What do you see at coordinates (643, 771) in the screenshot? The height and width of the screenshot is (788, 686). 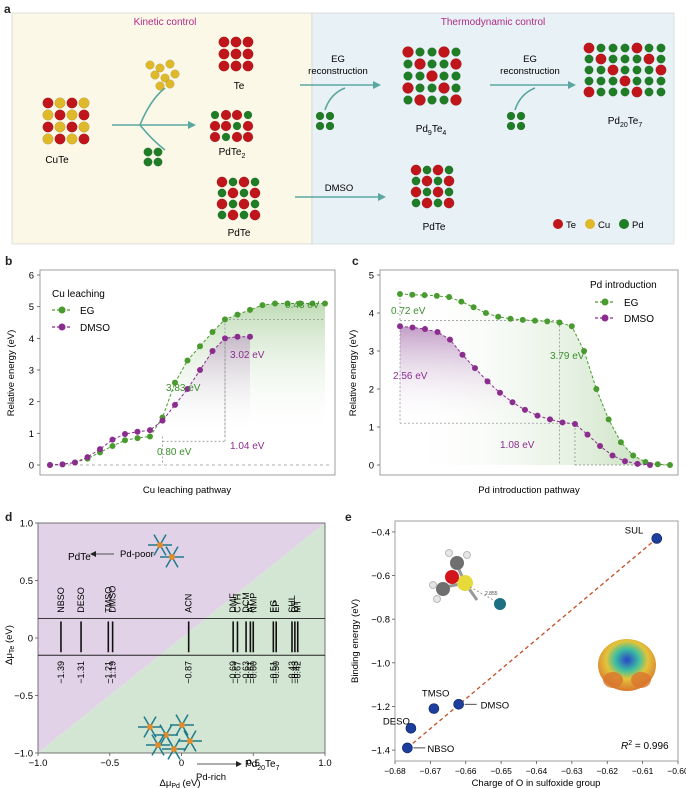 I see `x-tick-label: −0.61` at bounding box center [643, 771].